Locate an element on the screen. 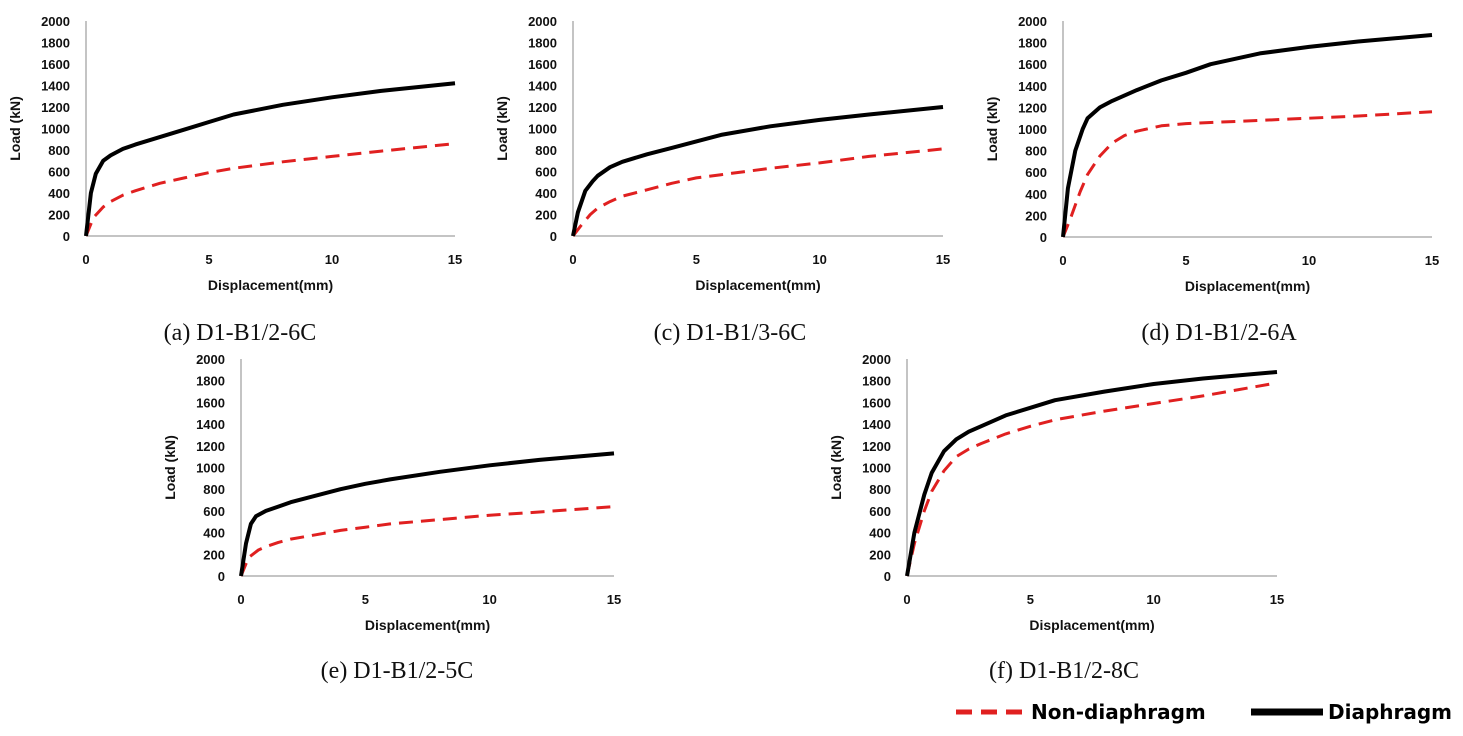 This screenshot has width=1463, height=736. chart-caption: (a) D1-B1/2-6C is located at coordinates (240, 333).